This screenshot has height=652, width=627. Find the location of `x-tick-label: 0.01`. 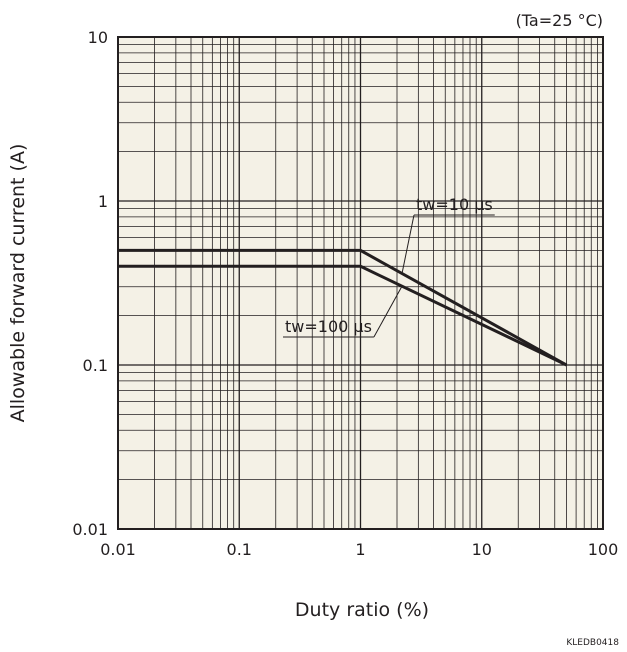

x-tick-label: 0.01 is located at coordinates (118, 549).